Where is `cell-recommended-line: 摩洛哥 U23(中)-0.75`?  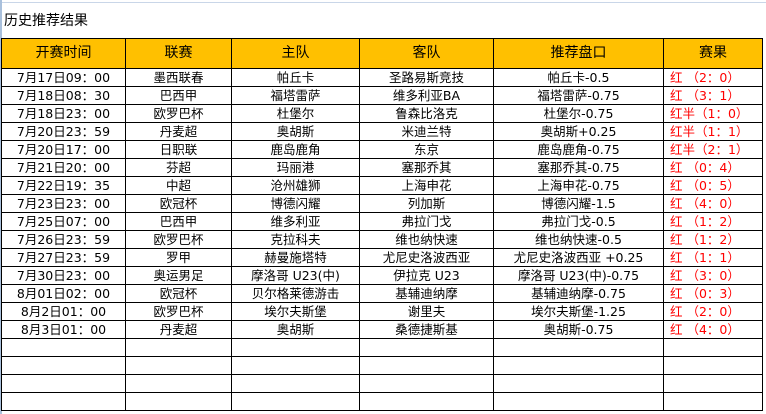
cell-recommended-line: 摩洛哥 U23(中)-0.75 is located at coordinates (578, 275).